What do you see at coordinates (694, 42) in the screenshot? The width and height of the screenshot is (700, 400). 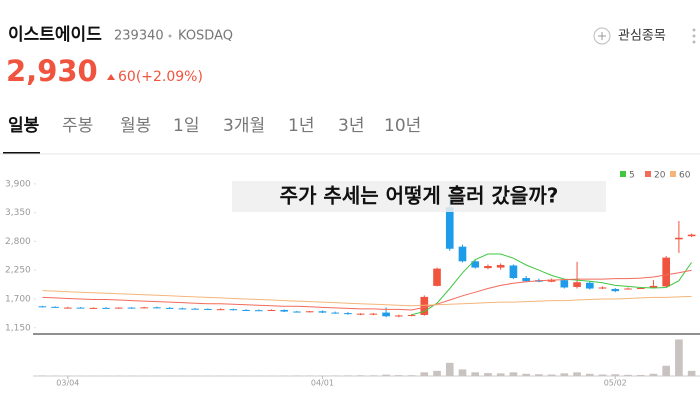 I see `dot` at bounding box center [694, 42].